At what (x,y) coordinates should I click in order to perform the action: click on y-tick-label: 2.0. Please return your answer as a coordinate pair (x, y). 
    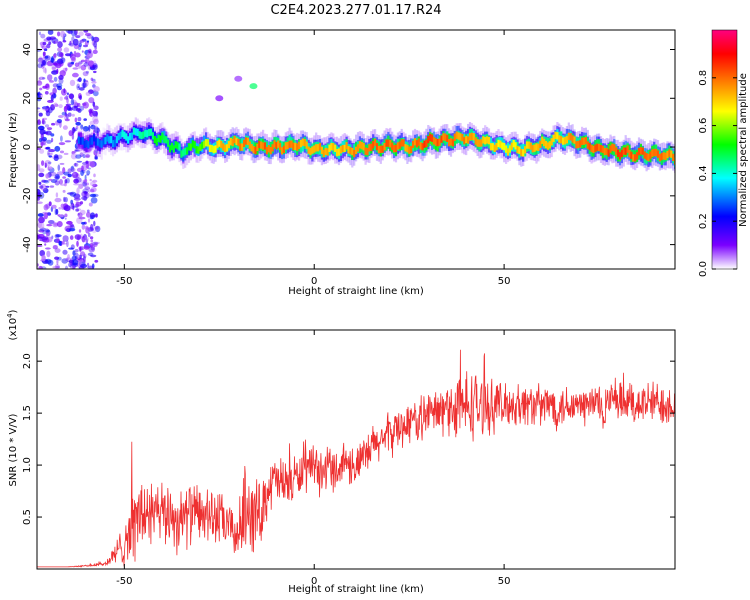
    Looking at the image, I should click on (27, 361).